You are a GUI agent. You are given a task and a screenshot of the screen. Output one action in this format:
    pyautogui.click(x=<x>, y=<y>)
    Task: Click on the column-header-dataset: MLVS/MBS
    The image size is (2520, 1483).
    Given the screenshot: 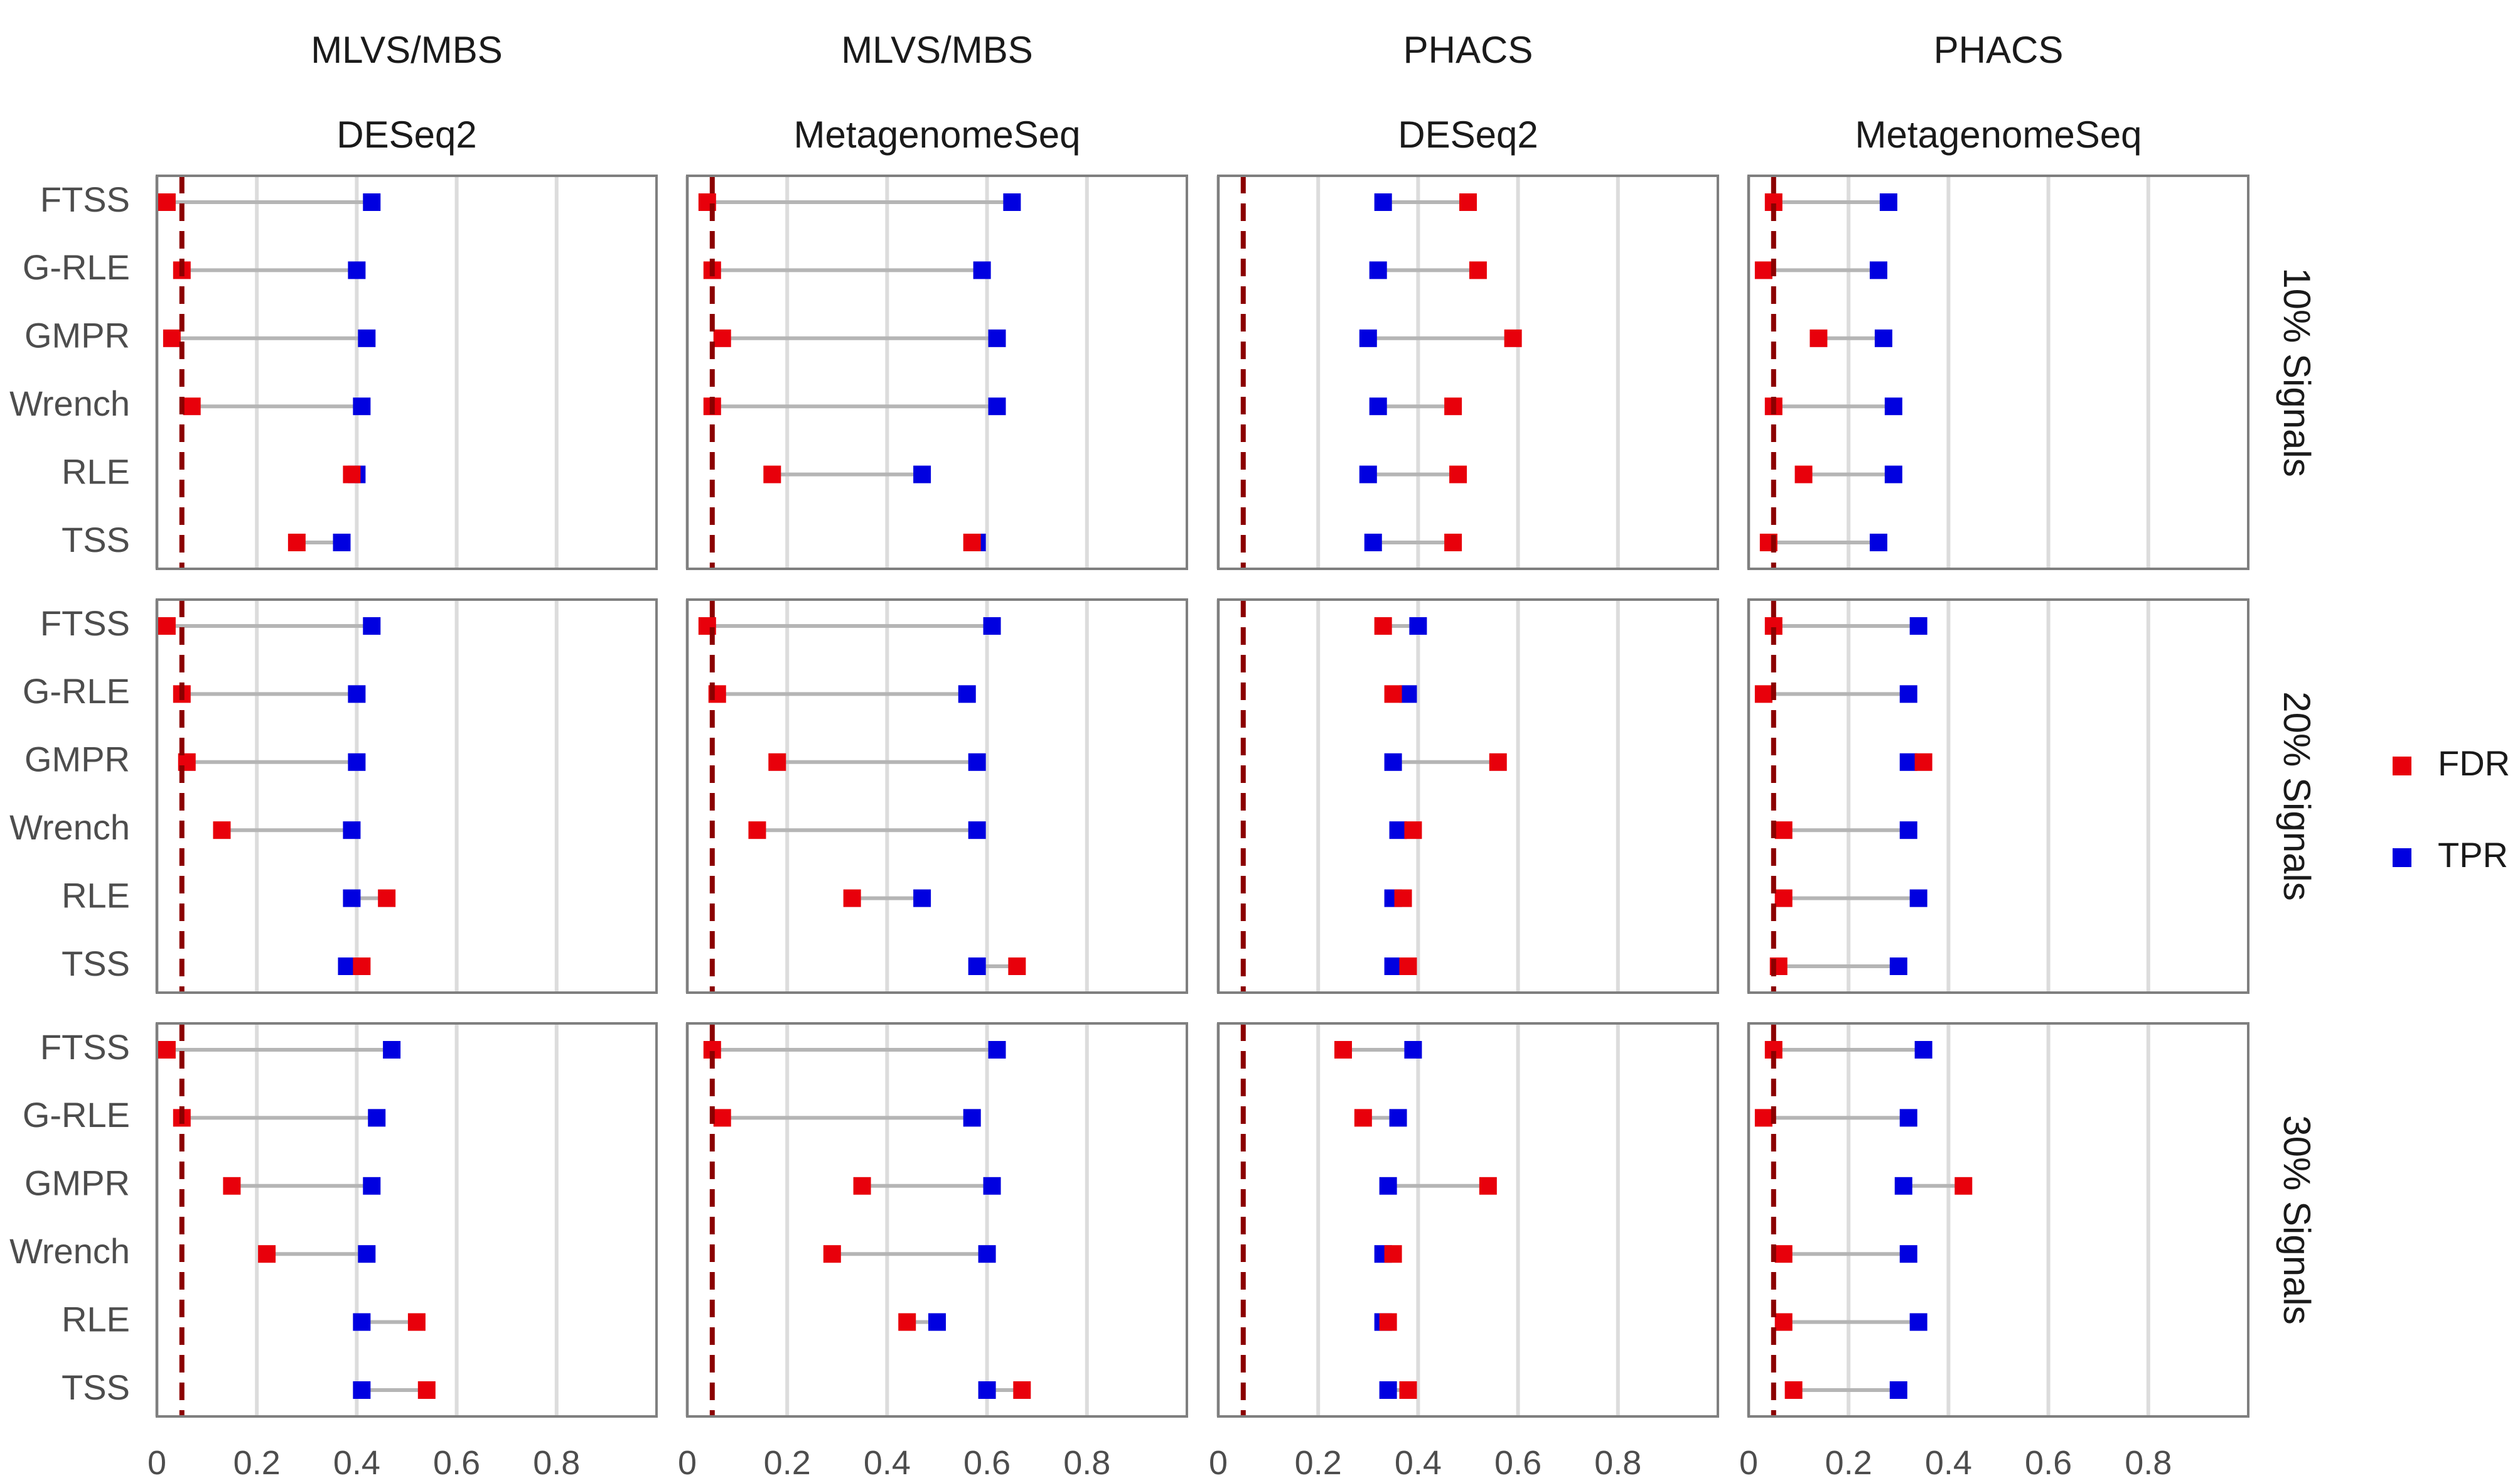 What is the action you would take?
    pyautogui.click(x=407, y=50)
    